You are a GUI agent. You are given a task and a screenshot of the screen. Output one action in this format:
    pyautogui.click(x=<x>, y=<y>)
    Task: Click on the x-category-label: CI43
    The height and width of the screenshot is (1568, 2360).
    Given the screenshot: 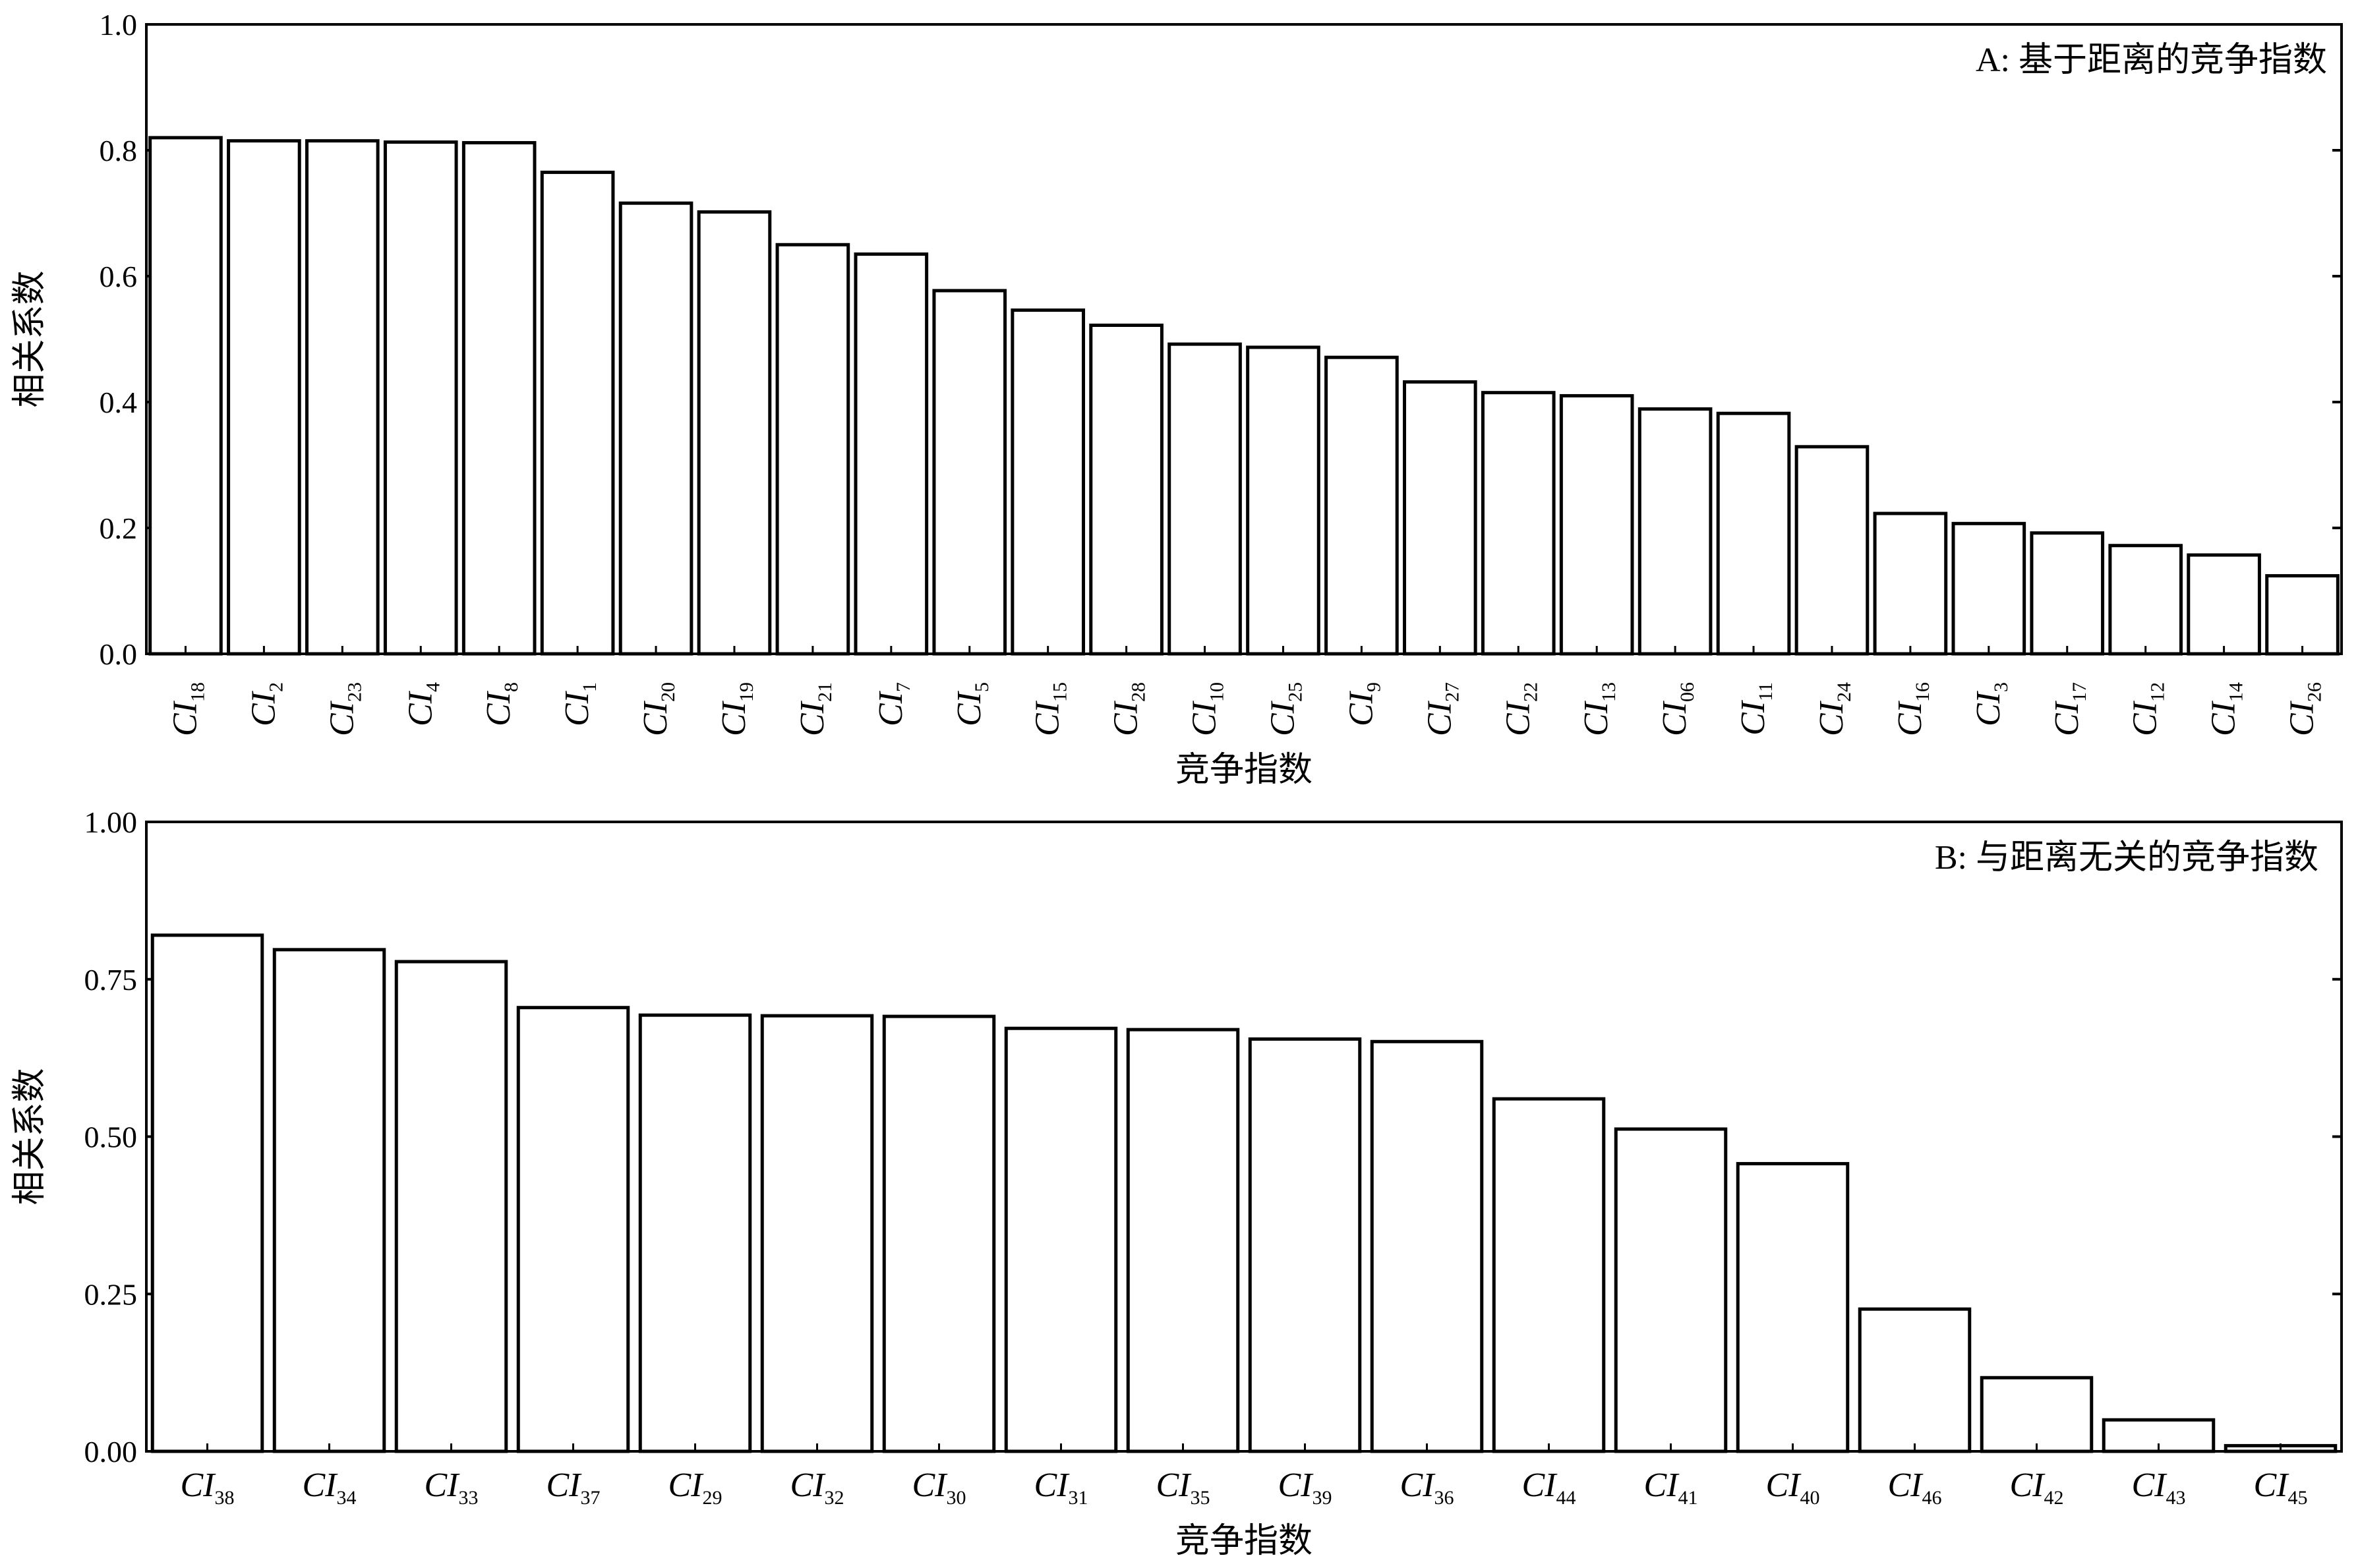 What is the action you would take?
    pyautogui.click(x=2159, y=1487)
    